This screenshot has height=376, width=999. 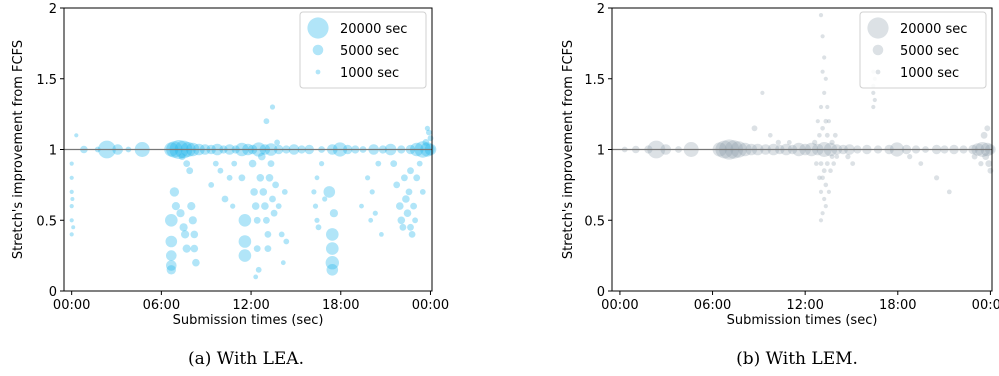 I want to click on x-tick-label: 12:00, so click(x=804, y=305).